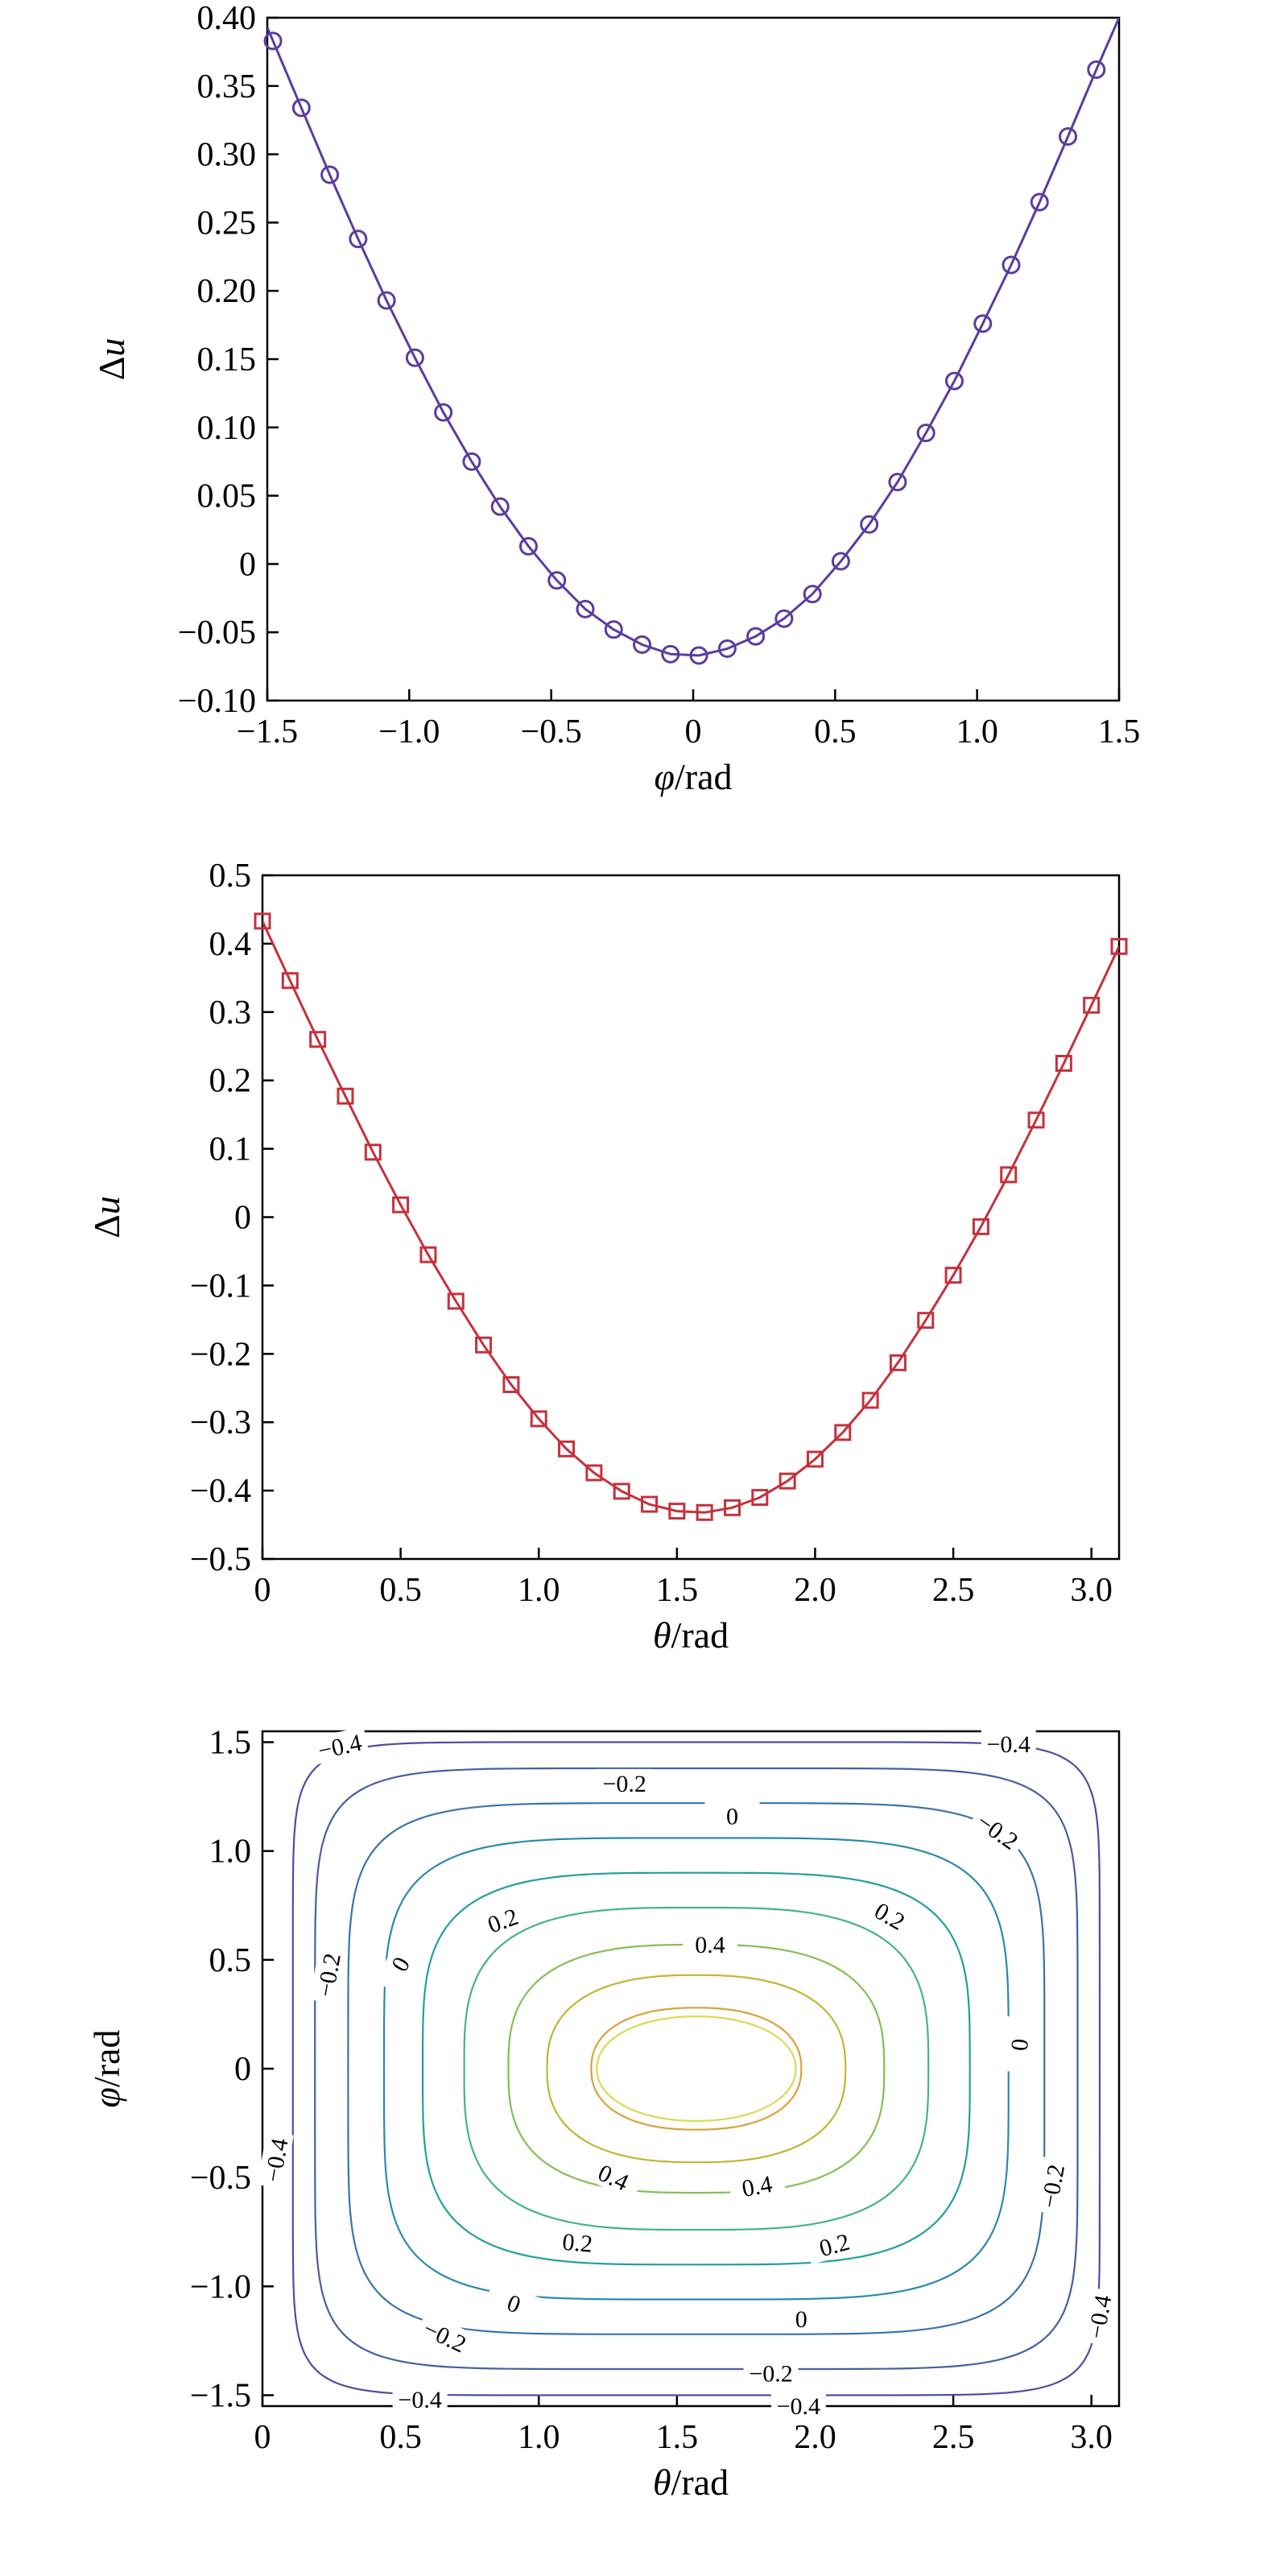 The width and height of the screenshot is (1268, 2576). Describe the element at coordinates (577, 2243) in the screenshot. I see `contour-level-label: 0.2` at that location.